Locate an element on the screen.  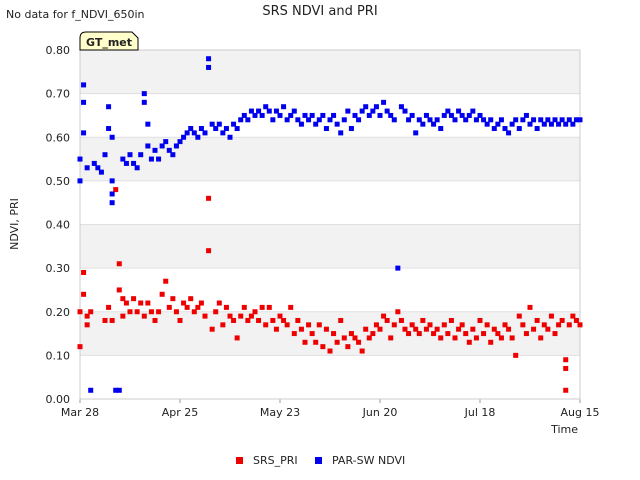
notice-text: No data for f_NDVI_650in is located at coordinates (75, 14).